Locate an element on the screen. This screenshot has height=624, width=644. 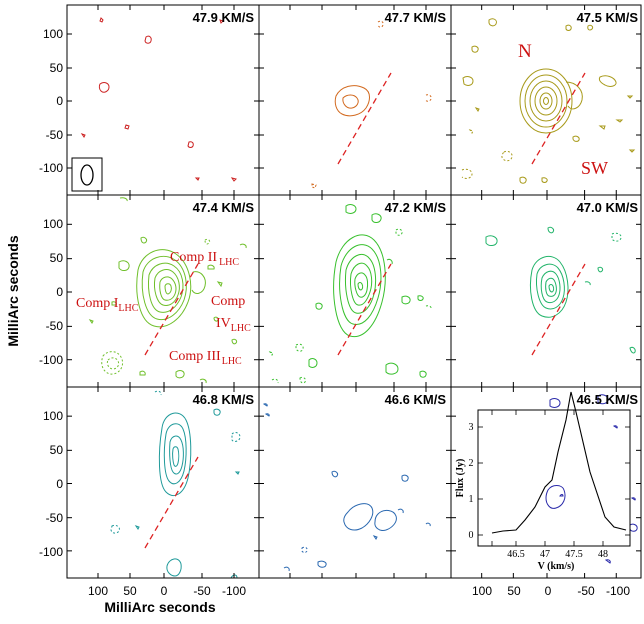
label-comp-3: Comp IIILHC is located at coordinates (205, 358).